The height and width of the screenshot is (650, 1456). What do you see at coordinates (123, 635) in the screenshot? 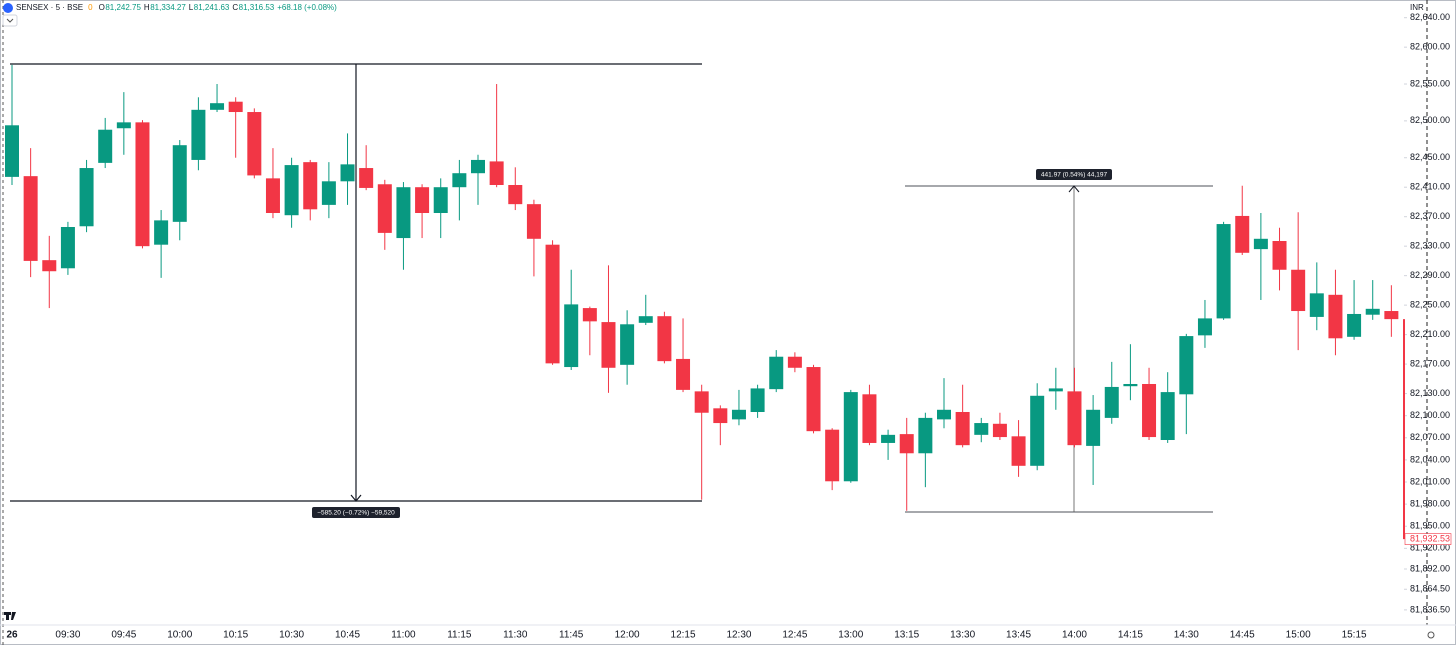
I see `x-tick-label: 09:45` at bounding box center [123, 635].